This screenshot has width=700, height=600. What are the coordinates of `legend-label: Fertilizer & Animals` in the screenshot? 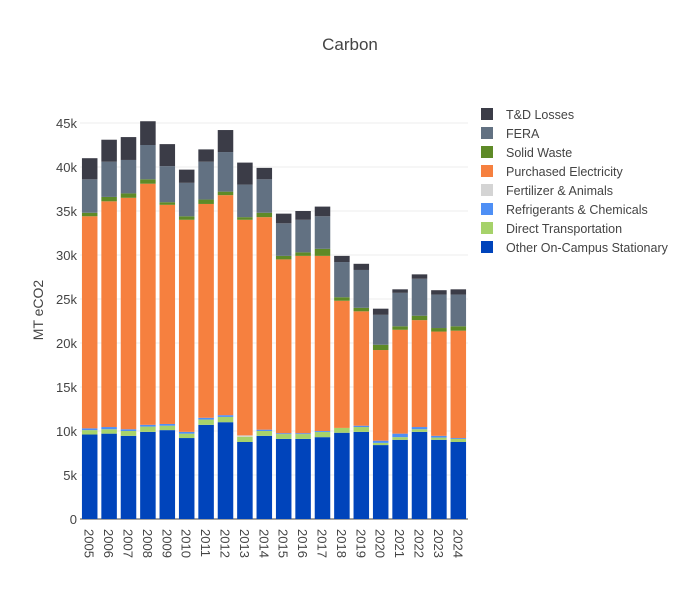 It's located at (559, 191).